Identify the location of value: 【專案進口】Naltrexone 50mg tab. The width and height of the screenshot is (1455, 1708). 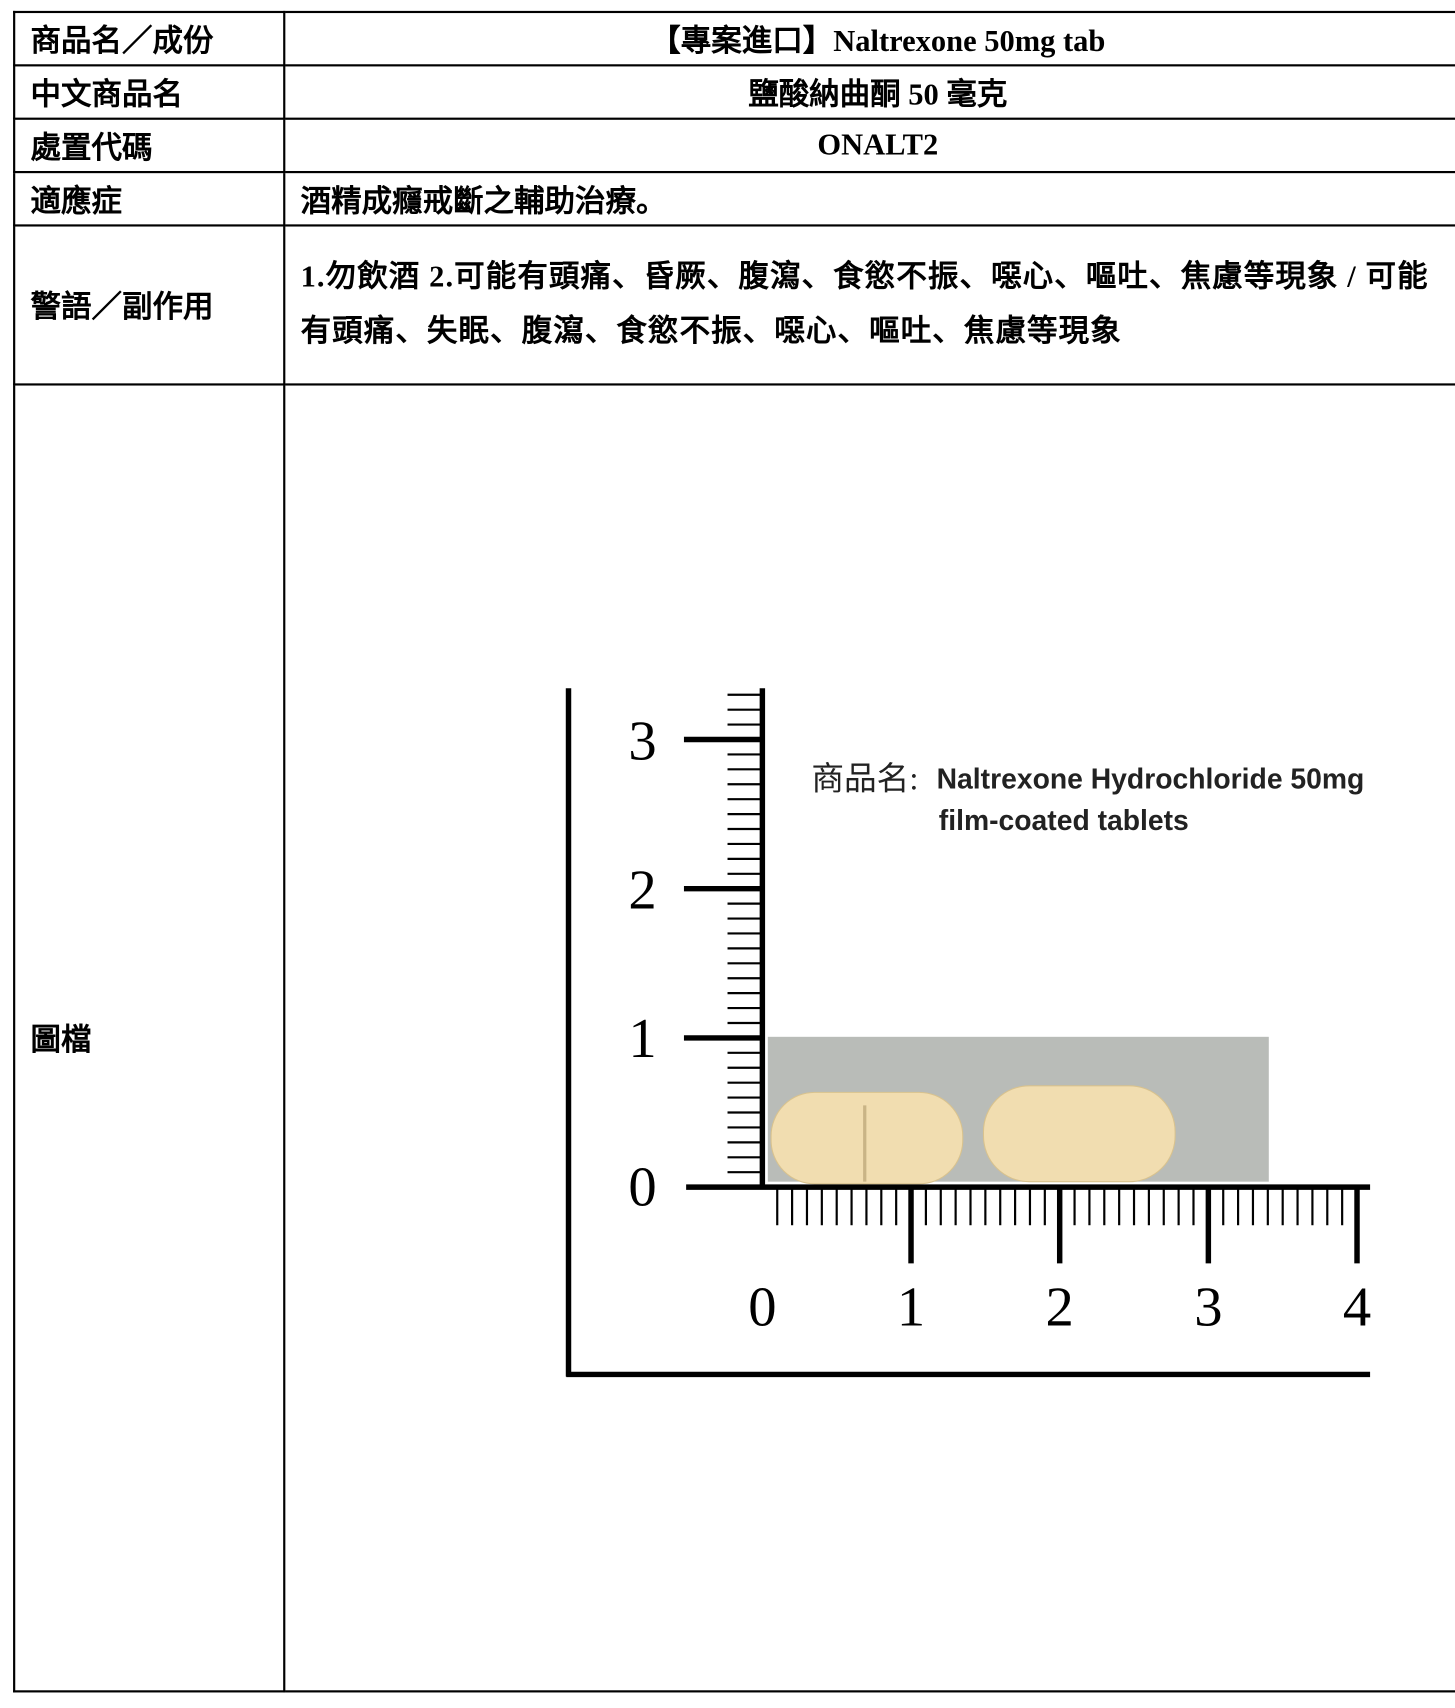
(869, 38).